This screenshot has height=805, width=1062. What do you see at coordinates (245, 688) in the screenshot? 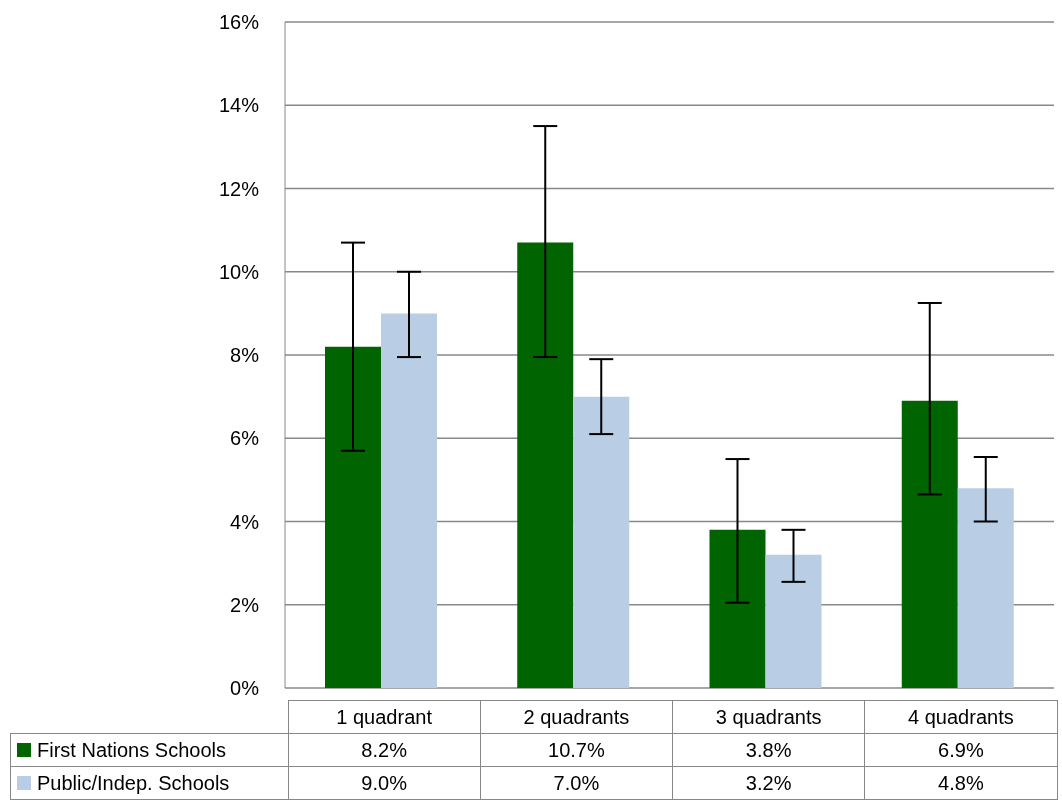
I see `y-tick-label: 0%` at bounding box center [245, 688].